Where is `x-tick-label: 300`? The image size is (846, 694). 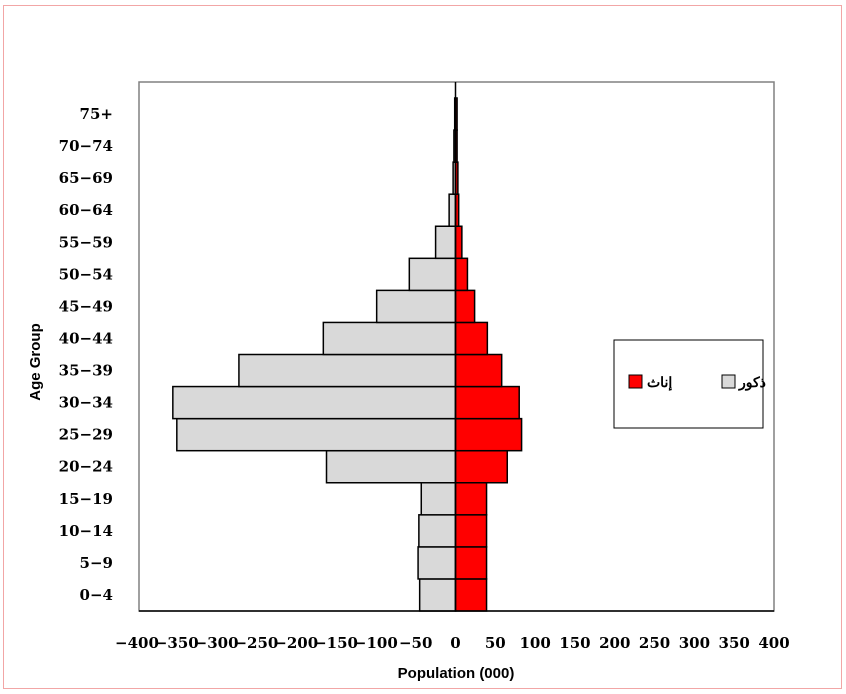 x-tick-label: 300 is located at coordinates (694, 643).